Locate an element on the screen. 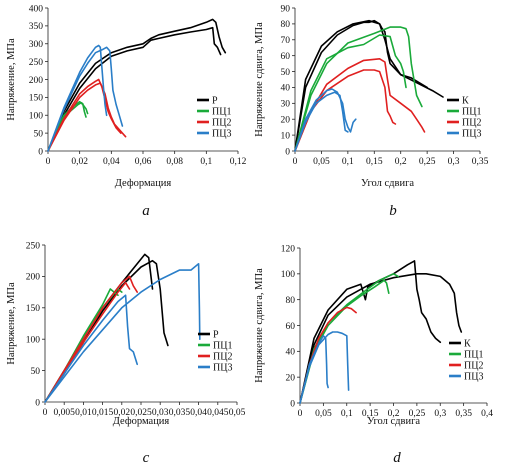 The height and width of the screenshot is (468, 506). panel-b-y-tick-label: 30 is located at coordinates (286, 105).